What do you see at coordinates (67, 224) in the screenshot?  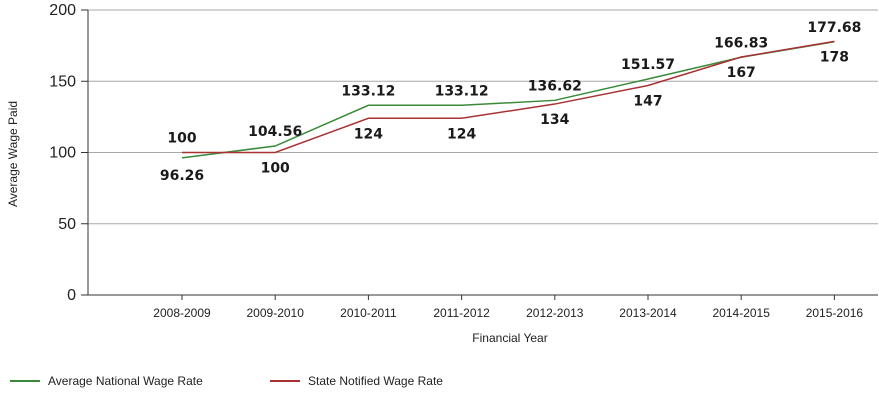 I see `y-tick-label: 50` at bounding box center [67, 224].